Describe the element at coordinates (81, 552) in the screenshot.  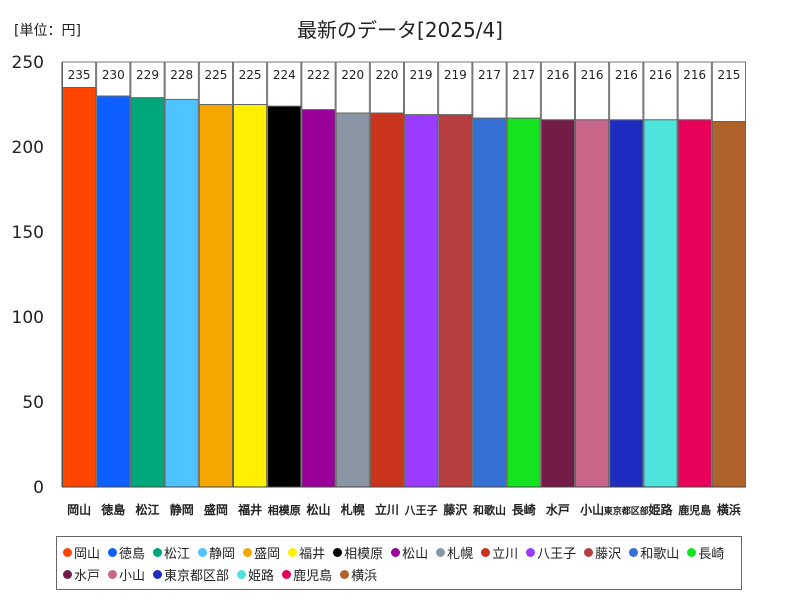
I see `legend-item: 岡山` at that location.